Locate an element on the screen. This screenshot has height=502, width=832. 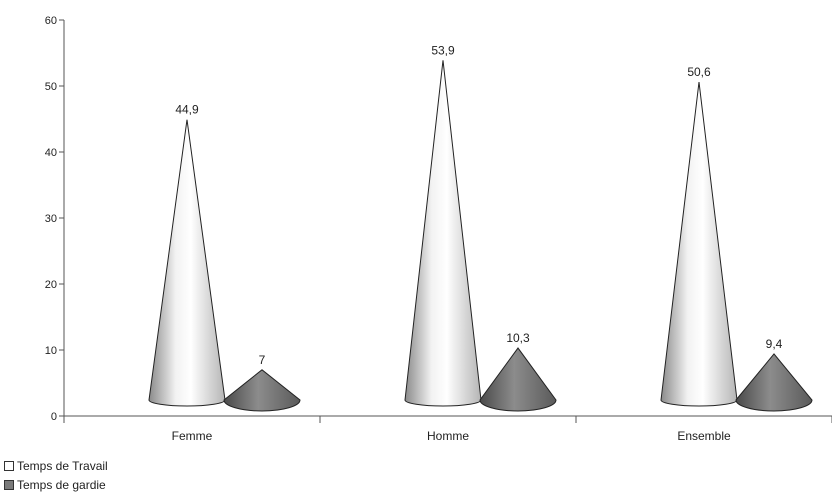
legend-item-travail: Temps de Travail is located at coordinates (56, 465).